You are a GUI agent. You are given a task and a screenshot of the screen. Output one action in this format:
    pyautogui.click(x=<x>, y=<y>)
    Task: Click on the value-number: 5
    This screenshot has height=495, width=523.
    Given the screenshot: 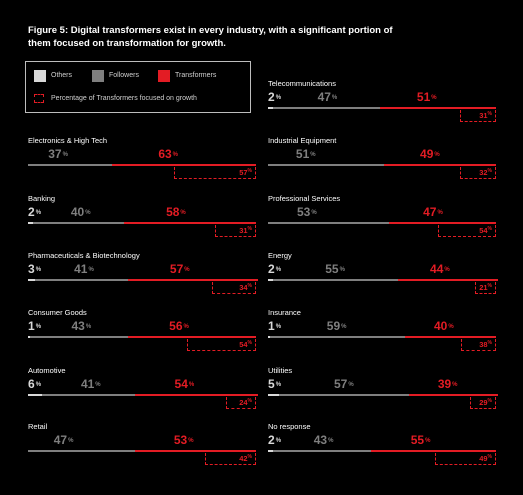 What is the action you would take?
    pyautogui.click(x=271, y=384)
    